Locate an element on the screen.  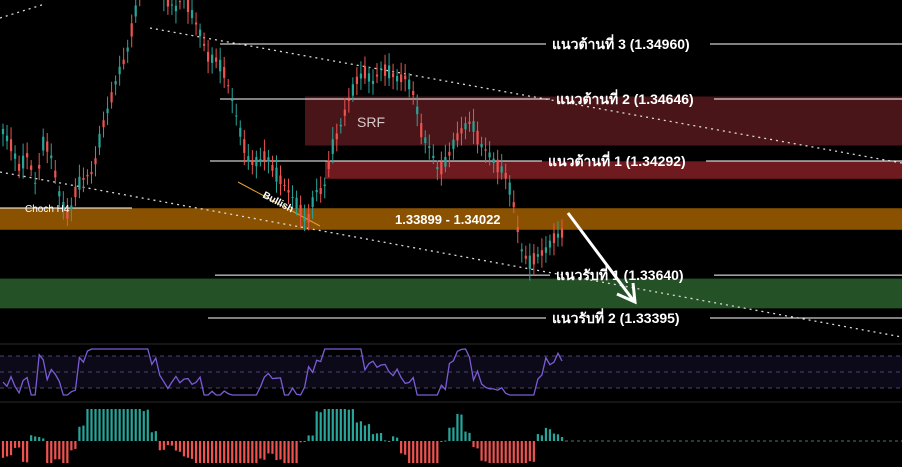
level-resistance-1: แนวต้านที่ 3 (1.34960) is located at coordinates (561, 43).